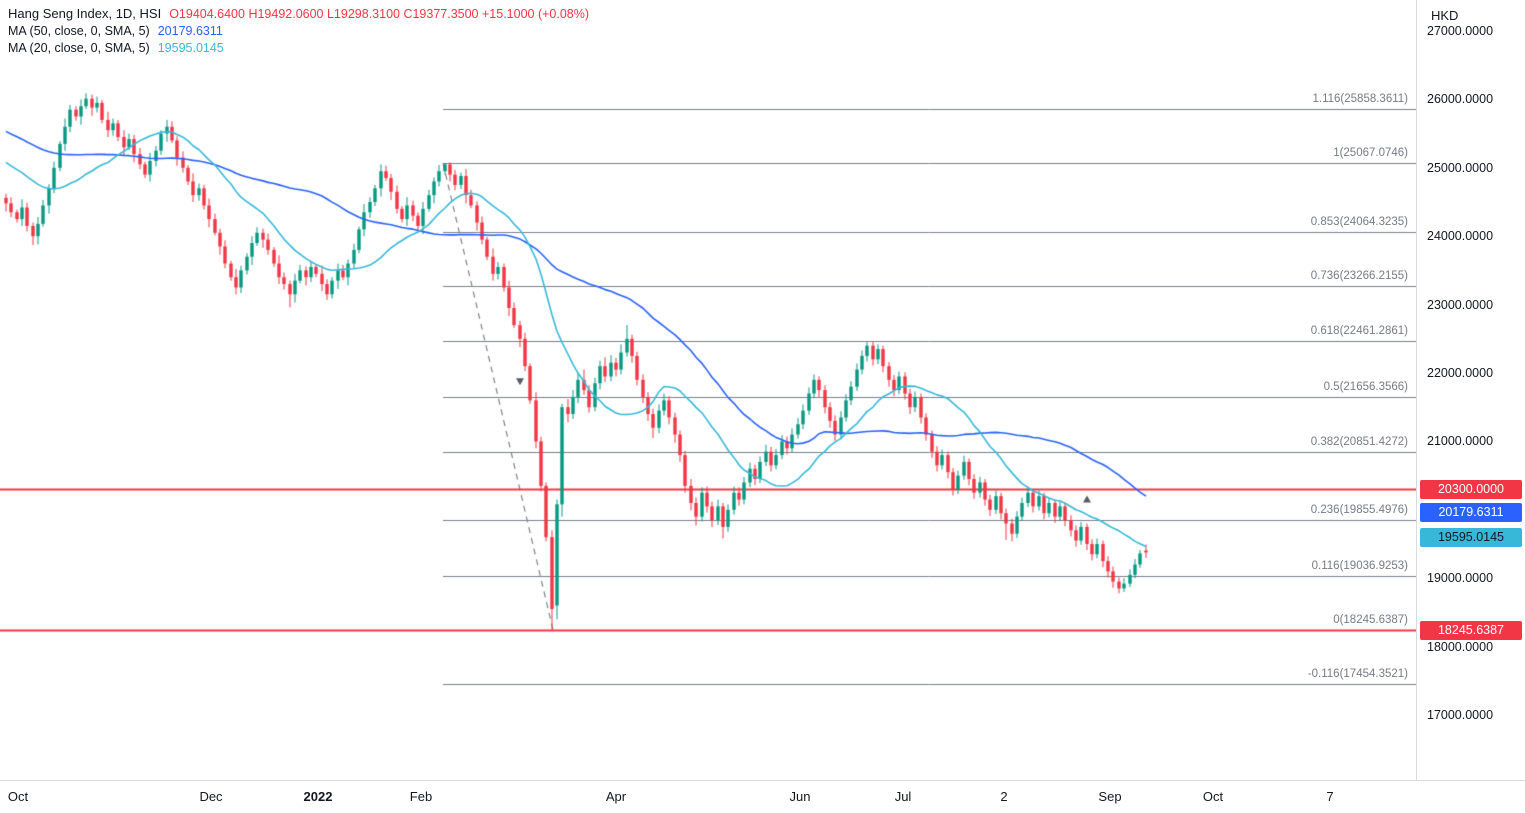 The height and width of the screenshot is (813, 1525). What do you see at coordinates (1471, 537) in the screenshot?
I see `ma20-price-badge: 19595.0145` at bounding box center [1471, 537].